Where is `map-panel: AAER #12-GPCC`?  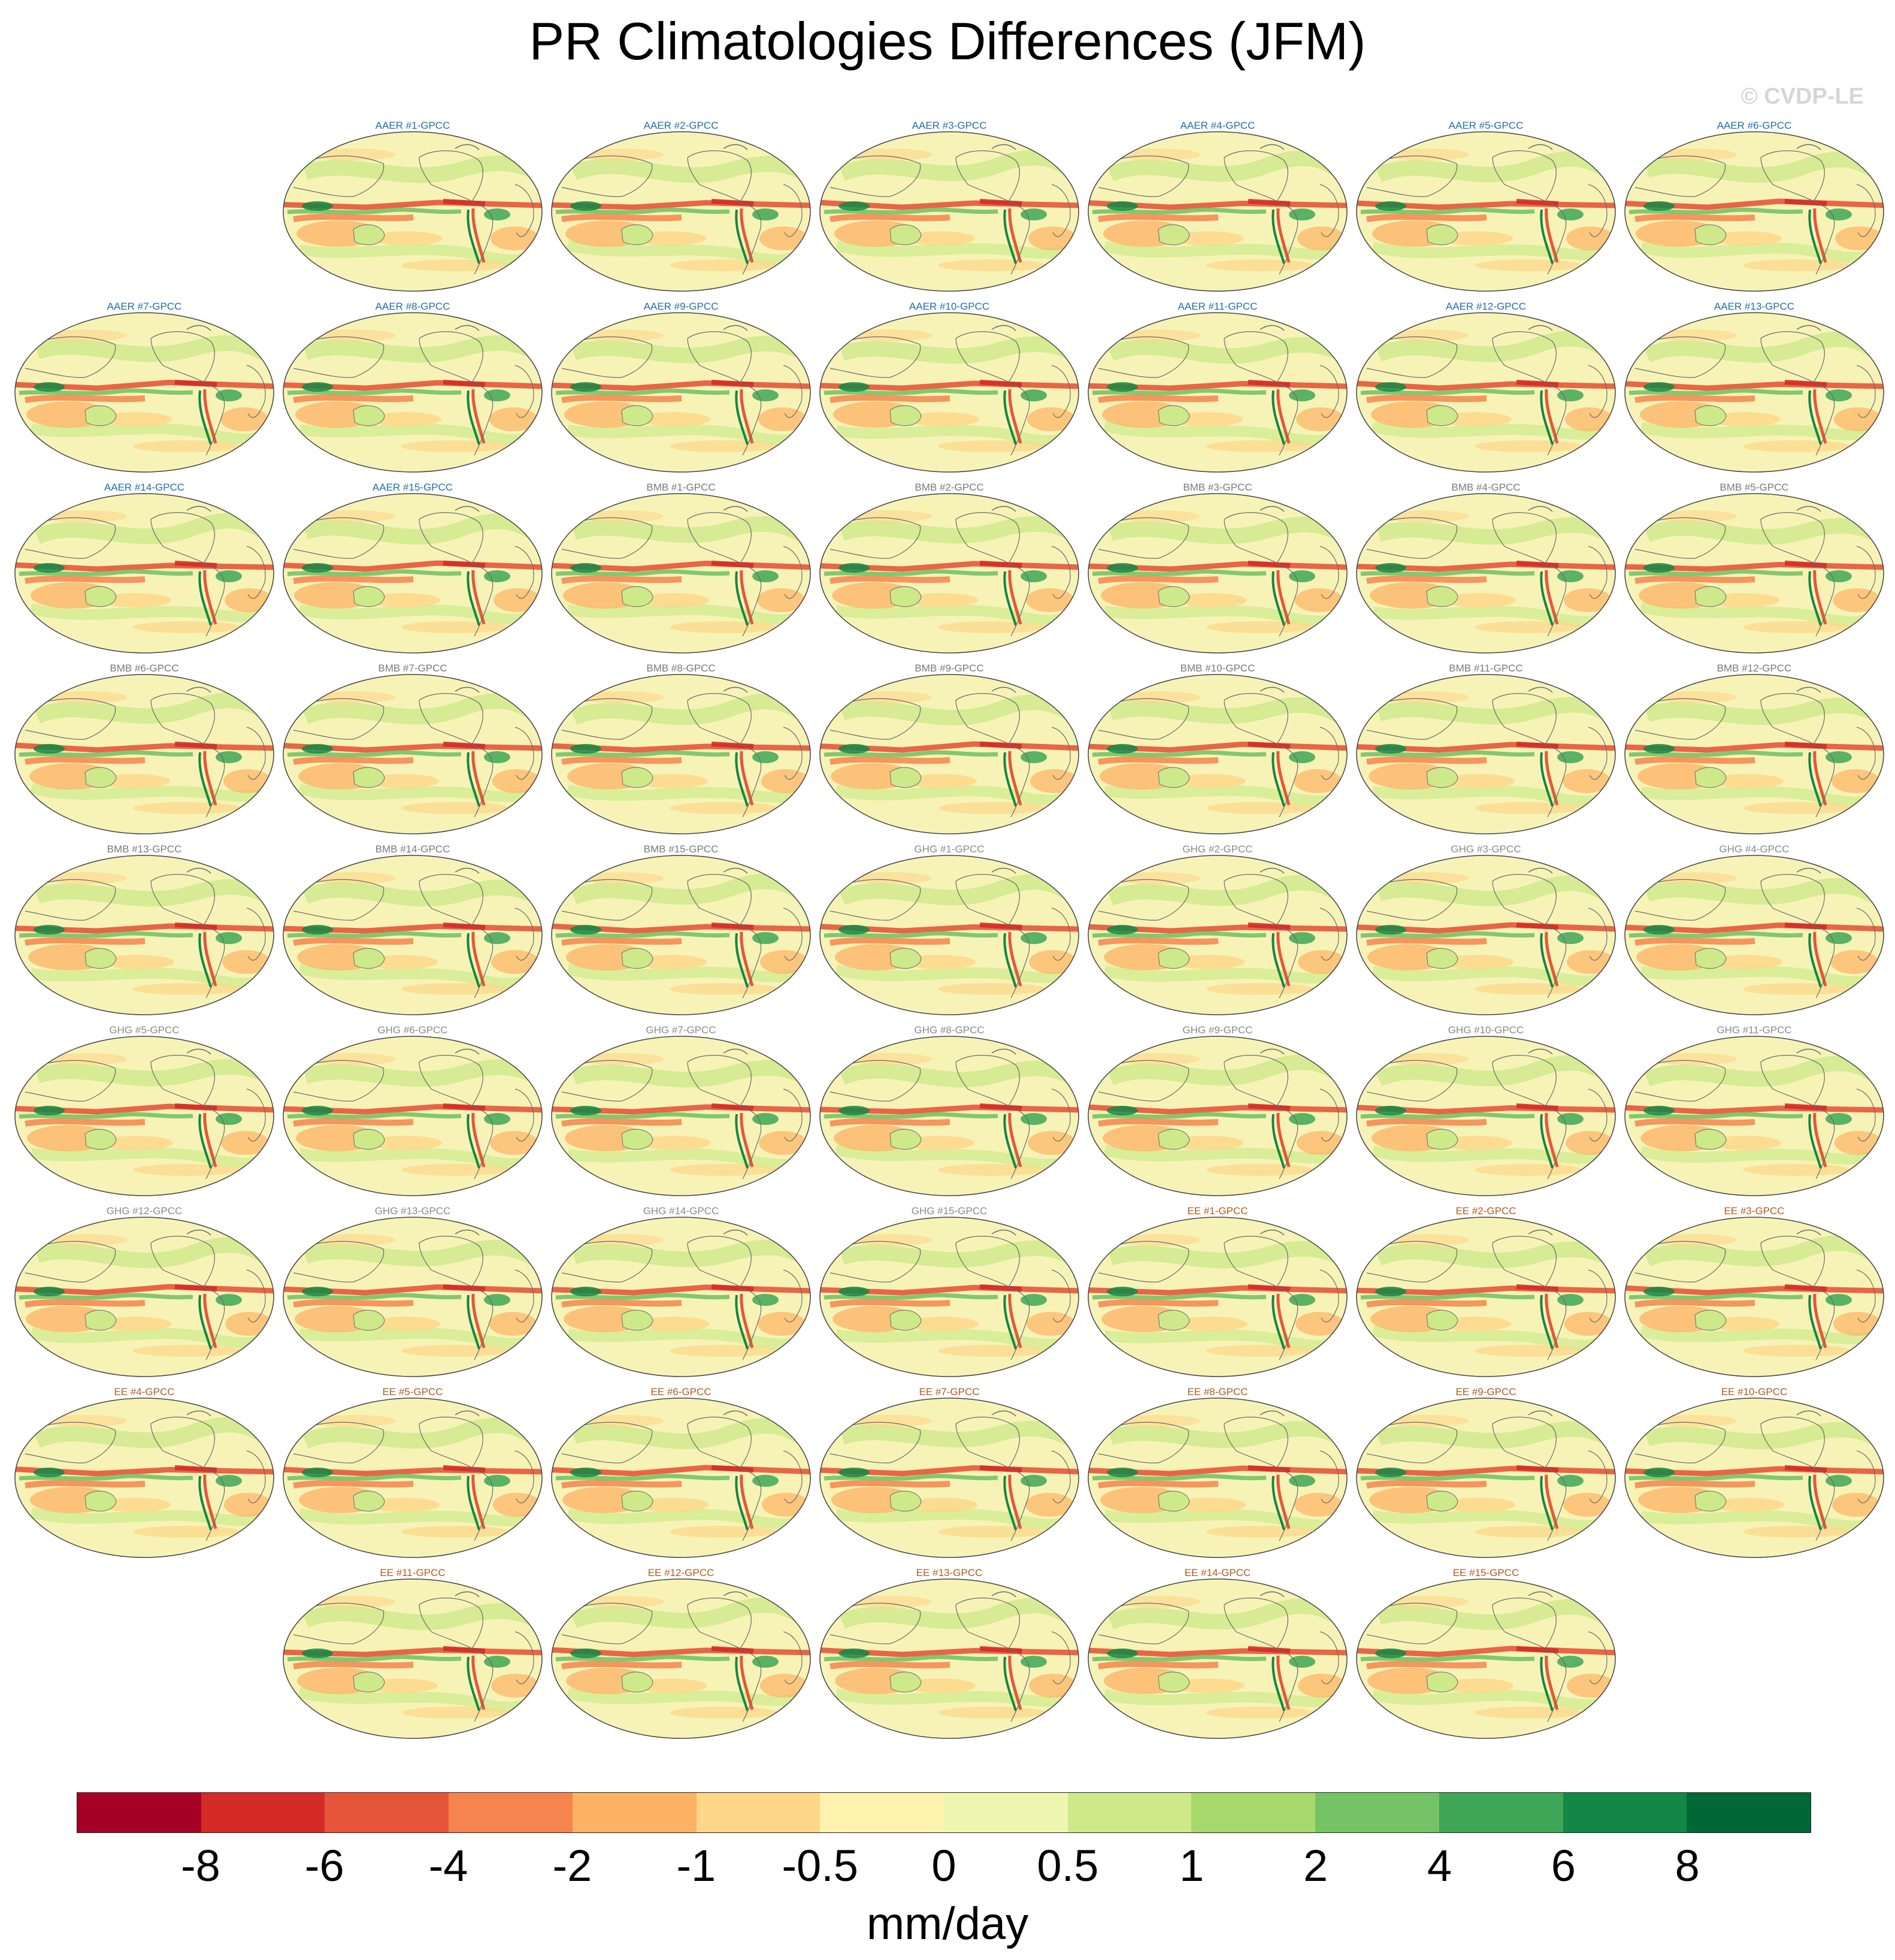
map-panel: AAER #12-GPCC is located at coordinates (1485, 391).